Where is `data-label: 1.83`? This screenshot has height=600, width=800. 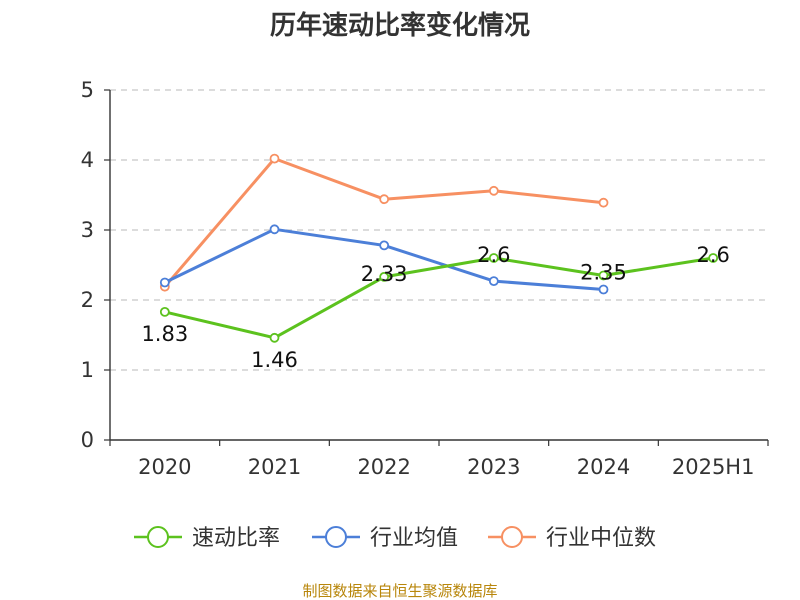
data-label: 1.83 is located at coordinates (164, 334).